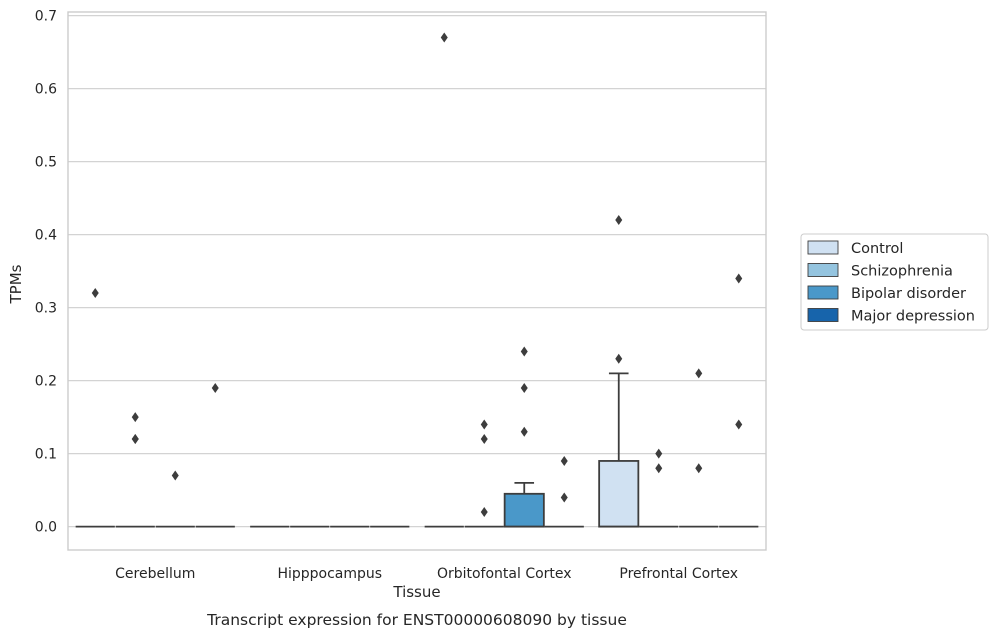 The image size is (997, 637). I want to click on legend-label: Schizophrenia, so click(902, 272).